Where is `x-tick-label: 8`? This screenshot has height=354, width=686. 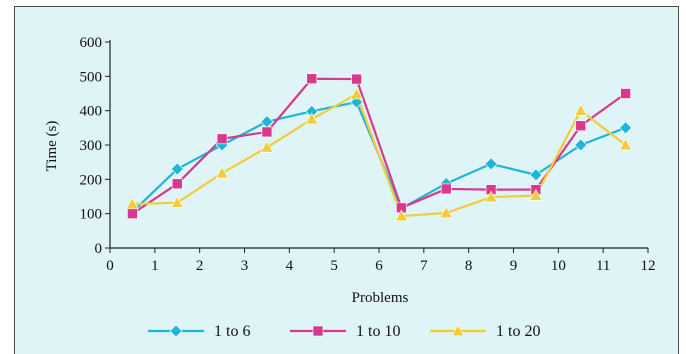
x-tick-label: 8 is located at coordinates (469, 266).